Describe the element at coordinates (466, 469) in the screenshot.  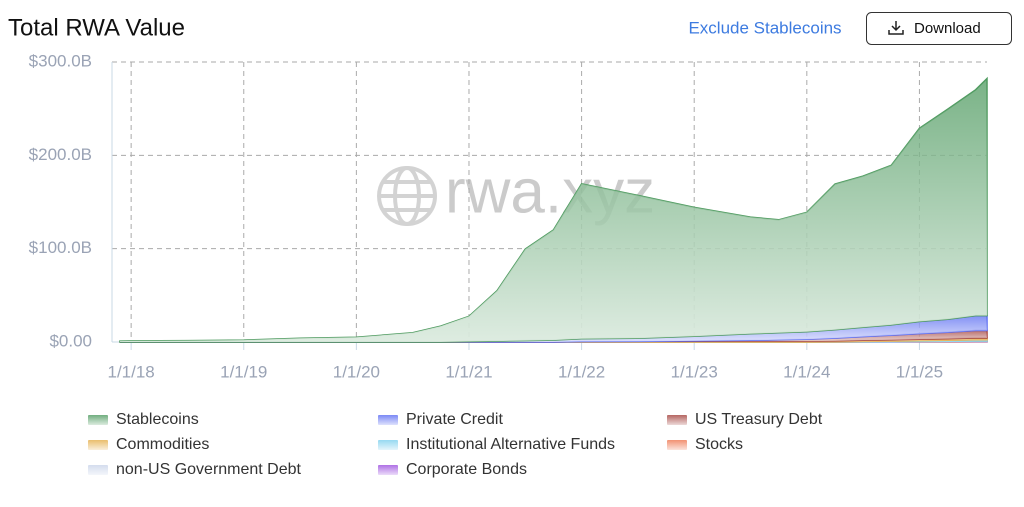
I see `legend-label: Corporate Bonds` at that location.